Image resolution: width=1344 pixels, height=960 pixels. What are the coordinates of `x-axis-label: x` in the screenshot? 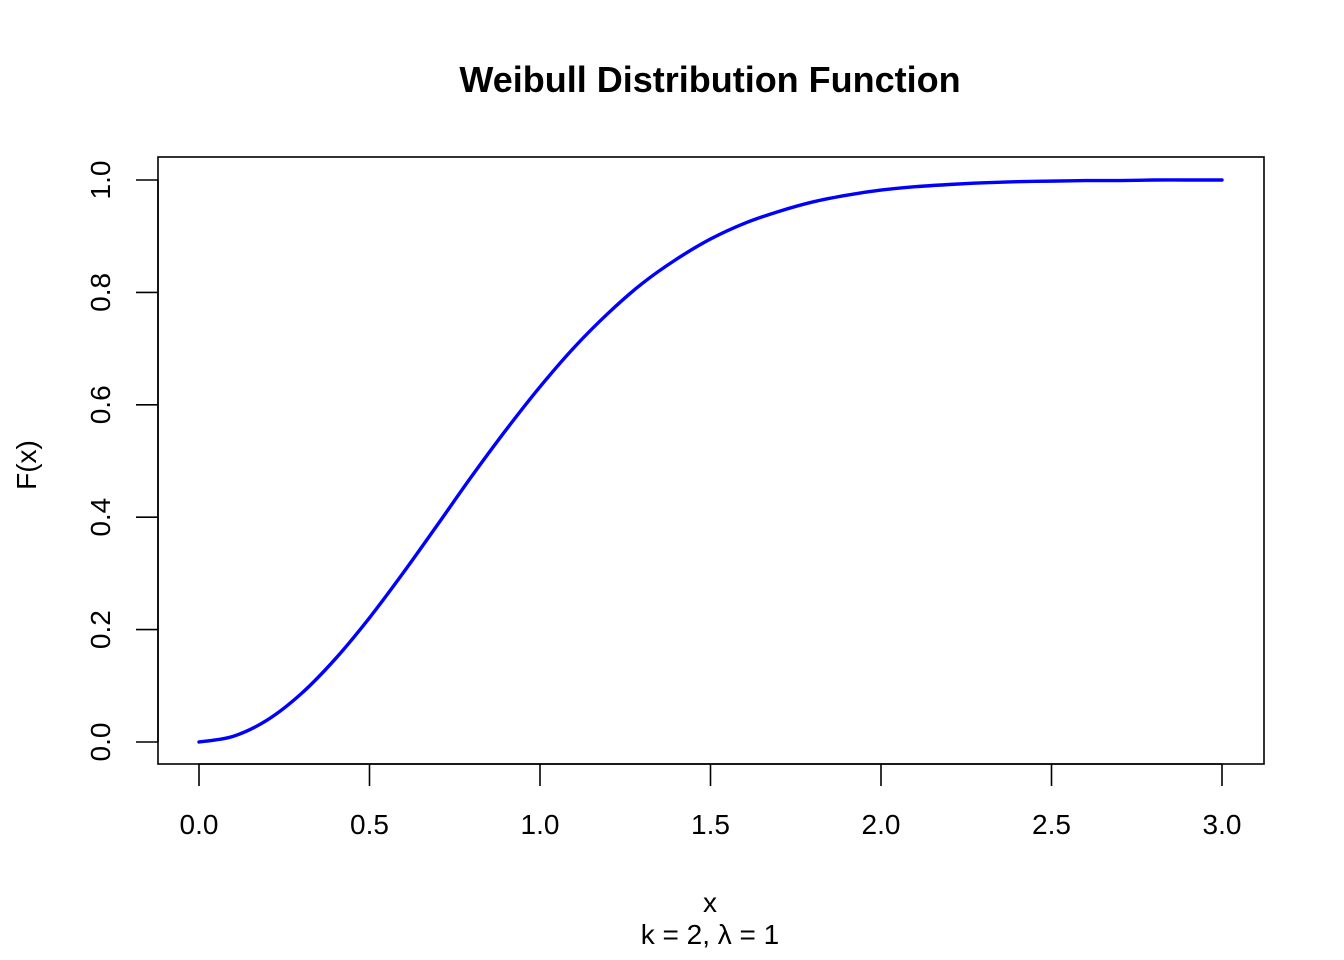 It's located at (710, 902).